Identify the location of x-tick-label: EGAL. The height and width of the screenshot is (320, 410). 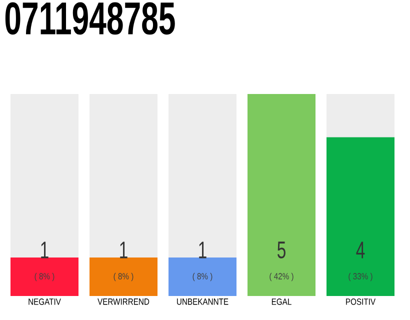
(282, 301).